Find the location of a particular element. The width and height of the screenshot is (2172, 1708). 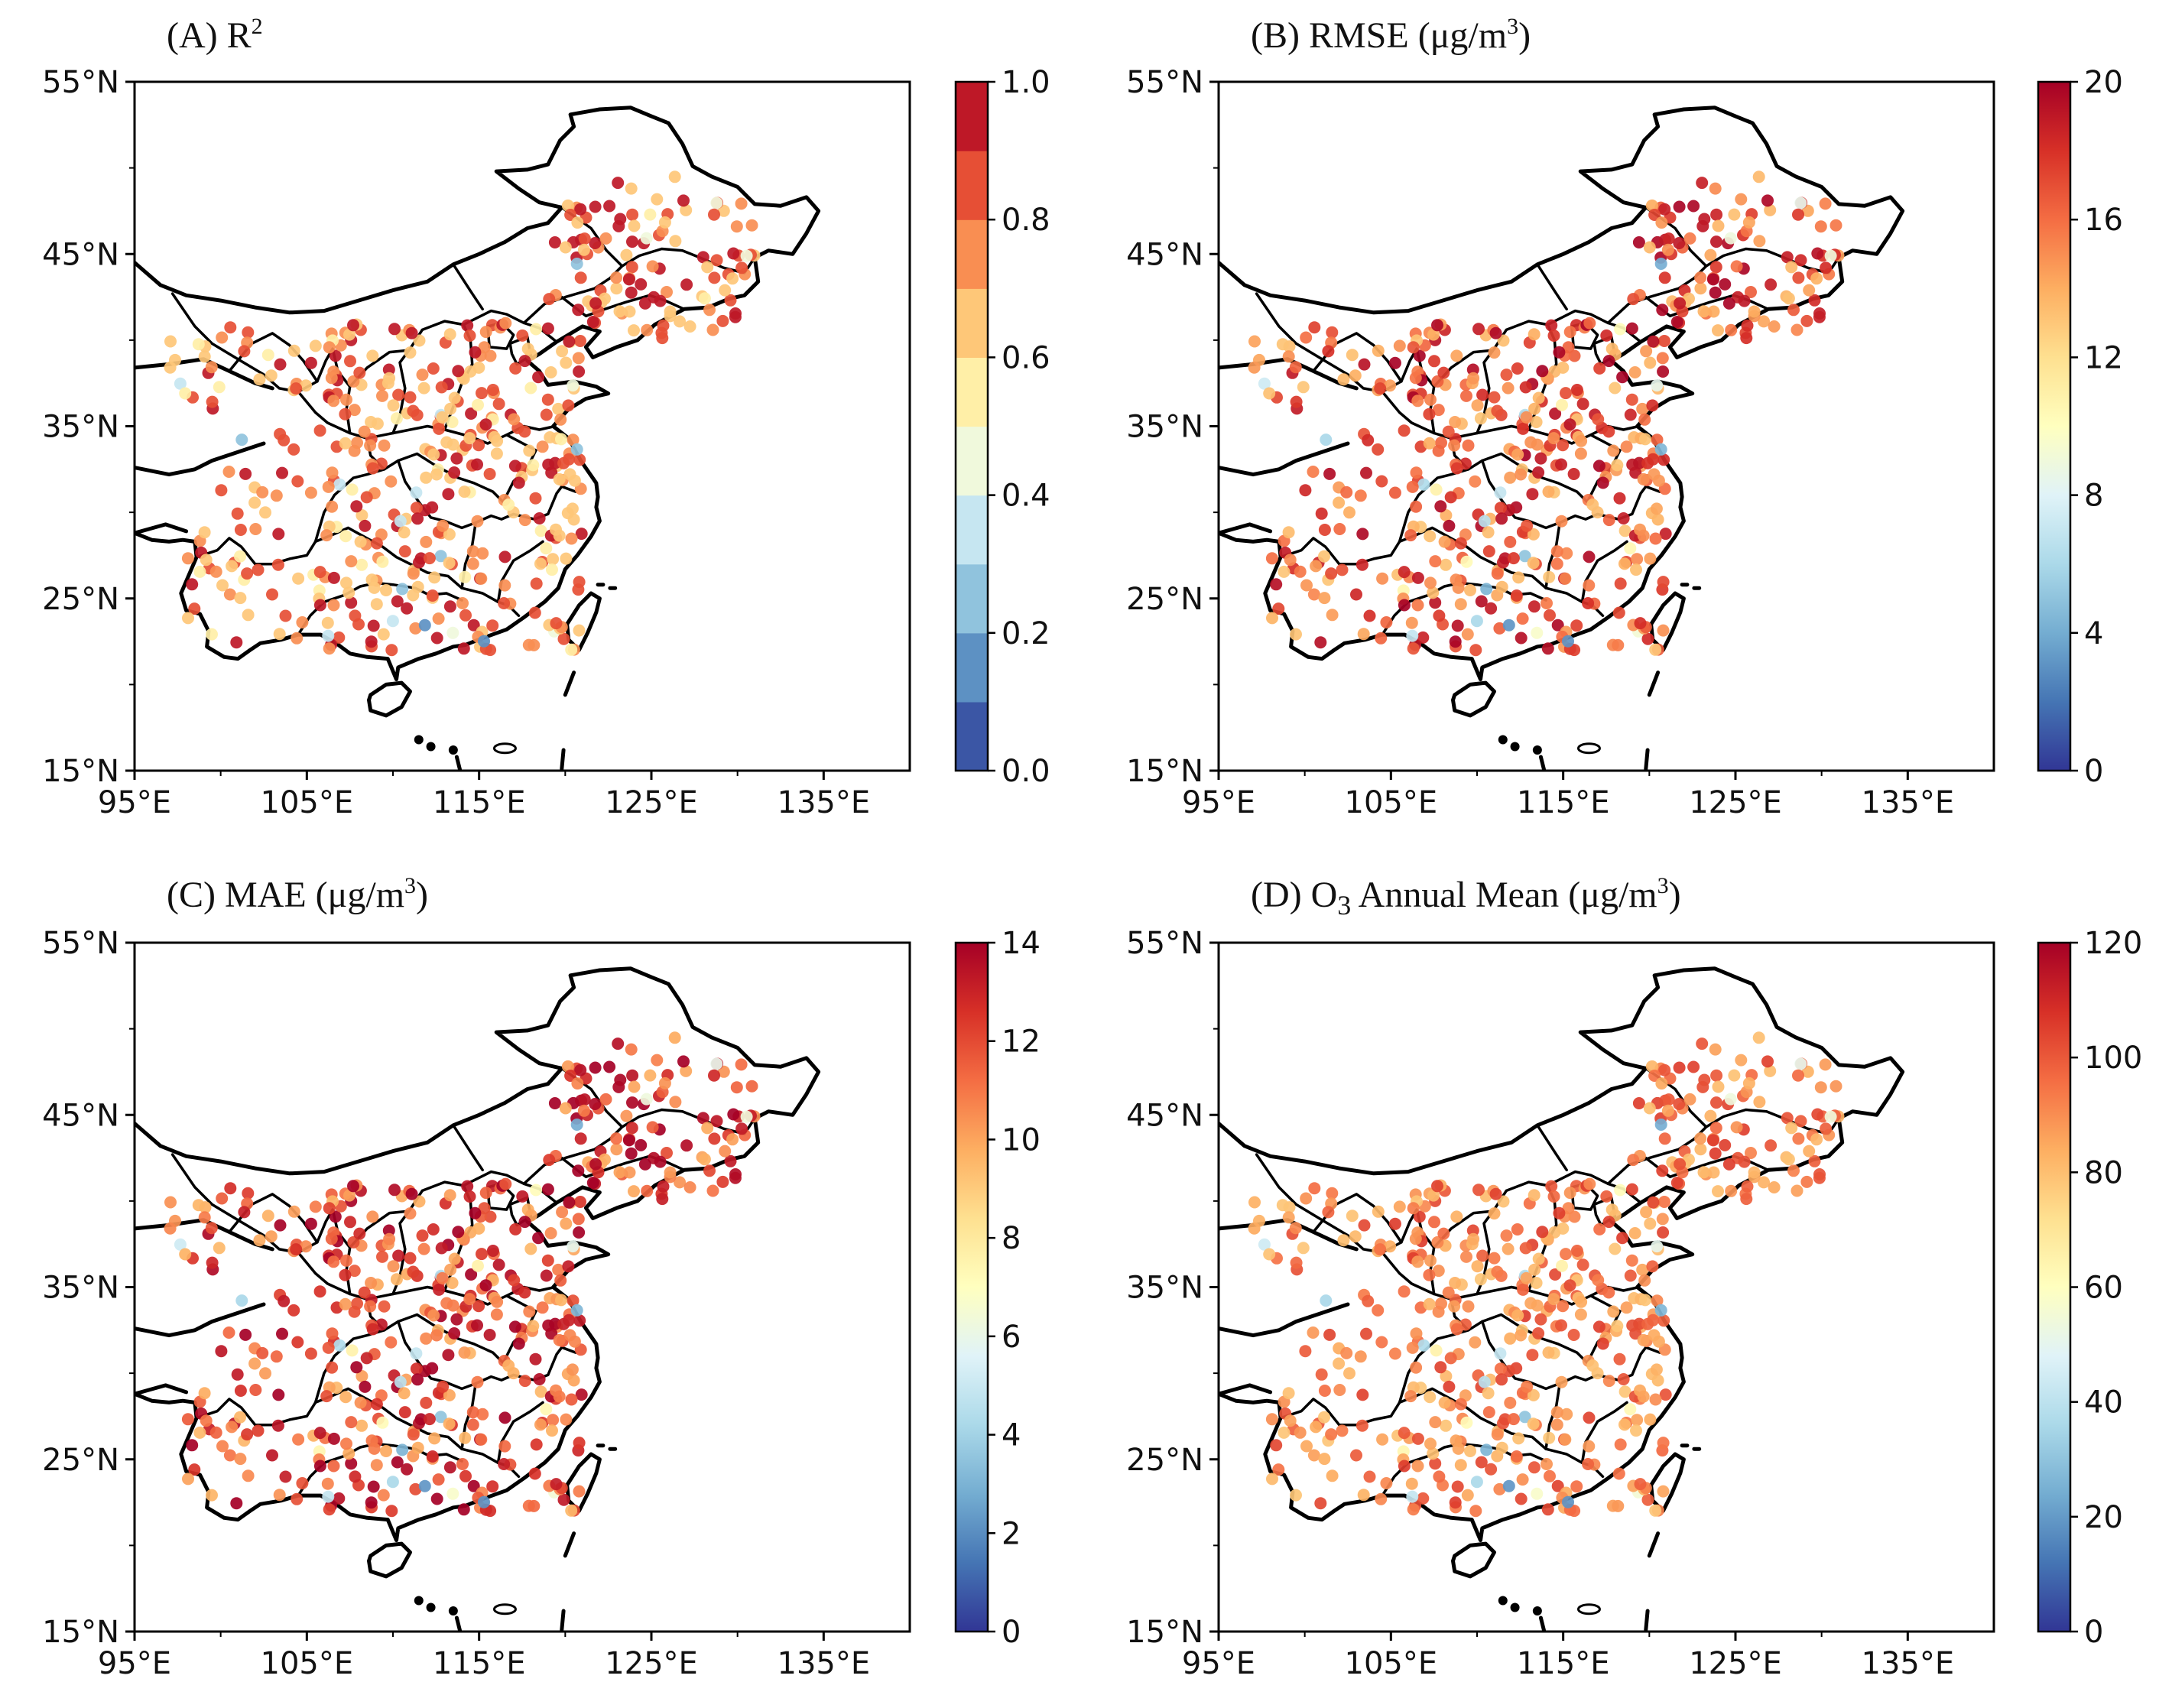

panel-d-colorbar is located at coordinates (2057, 1287).